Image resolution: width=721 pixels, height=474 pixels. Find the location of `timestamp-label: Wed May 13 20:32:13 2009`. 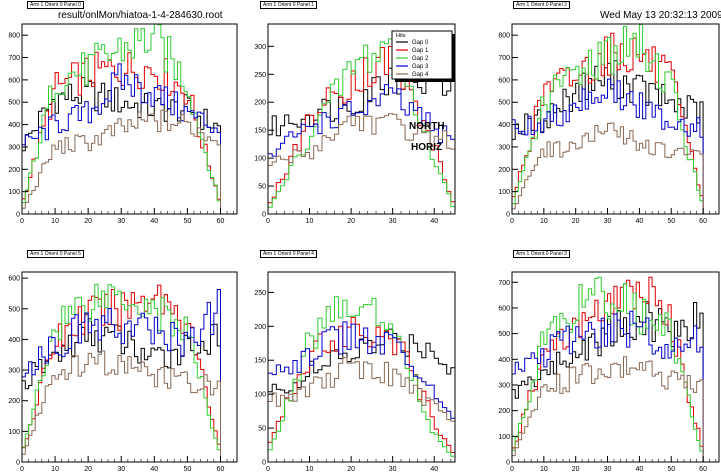

timestamp-label: Wed May 13 20:32:13 2009 is located at coordinates (660, 15).